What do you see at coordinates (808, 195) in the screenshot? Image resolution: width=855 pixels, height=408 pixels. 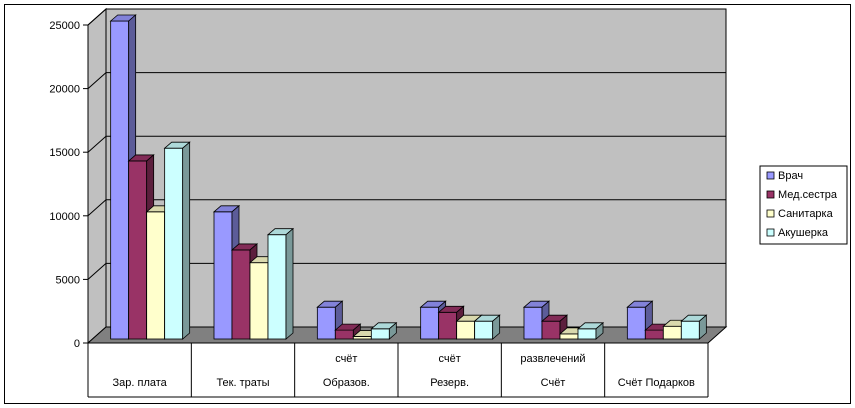 I see `legend-label: Мед.сестра` at bounding box center [808, 195].